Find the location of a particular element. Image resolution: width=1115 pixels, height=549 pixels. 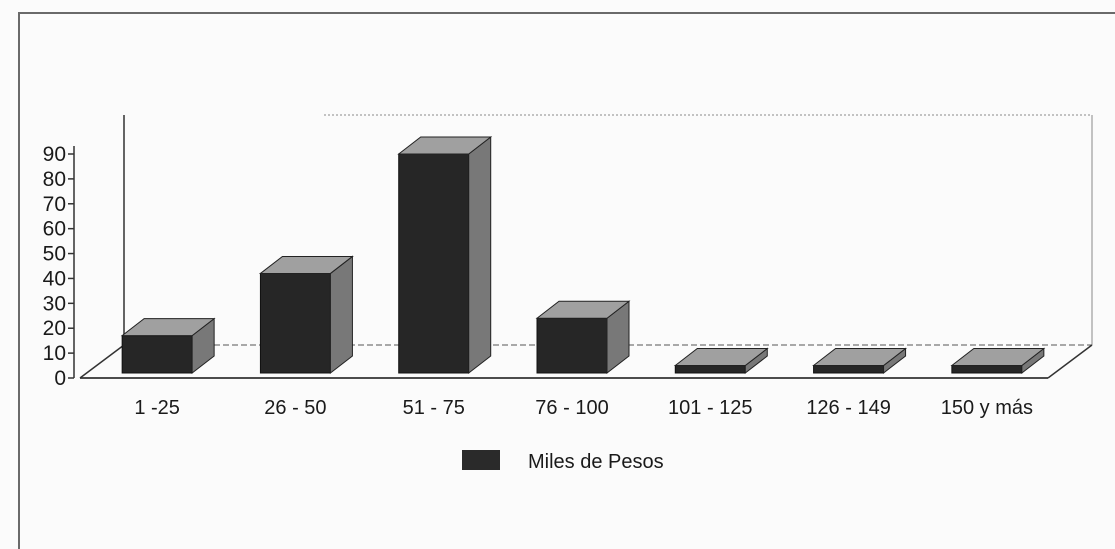

y-tick-label: 30 is located at coordinates (54, 303).